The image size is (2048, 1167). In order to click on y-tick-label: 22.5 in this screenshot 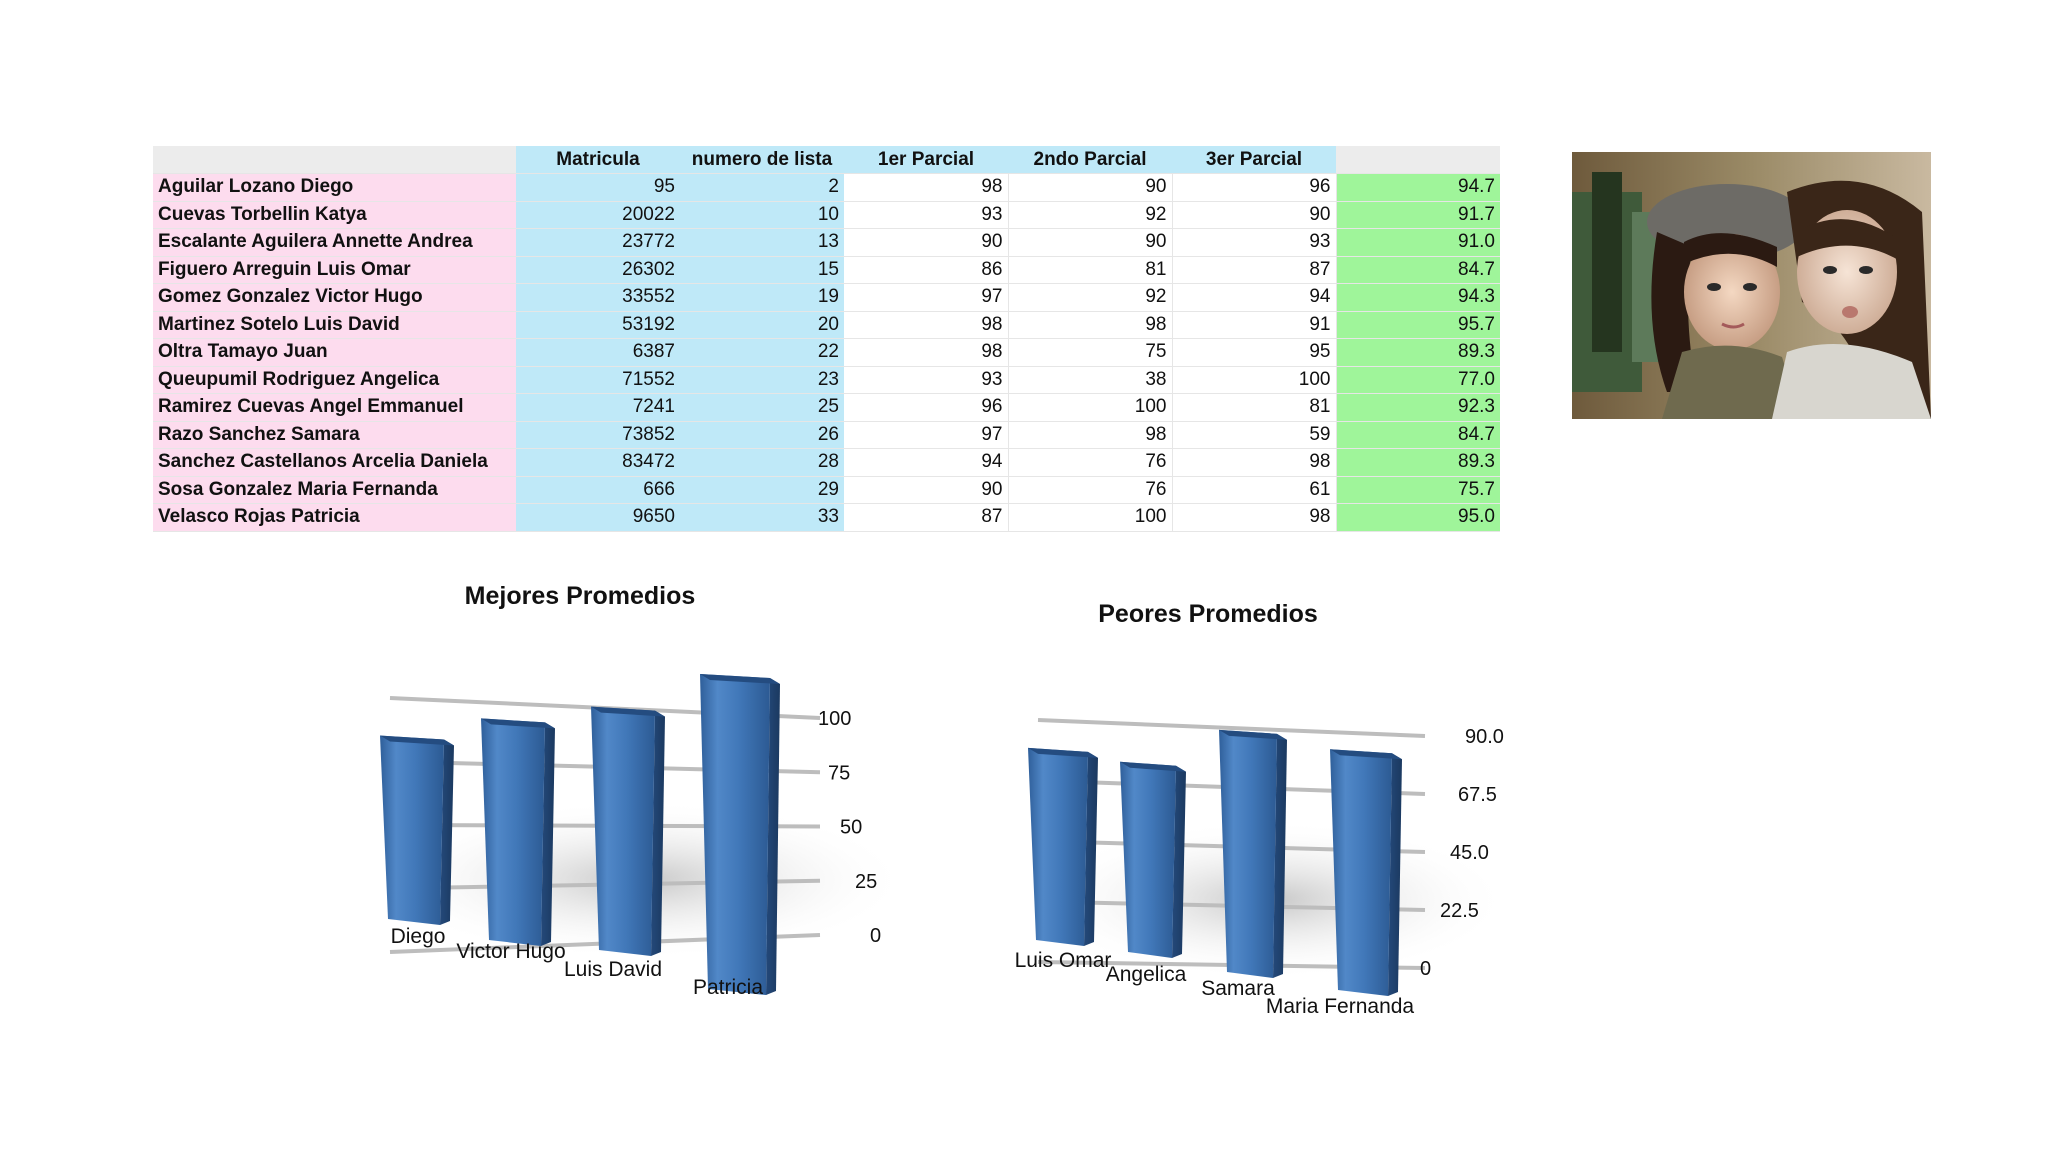, I will do `click(1459, 911)`.